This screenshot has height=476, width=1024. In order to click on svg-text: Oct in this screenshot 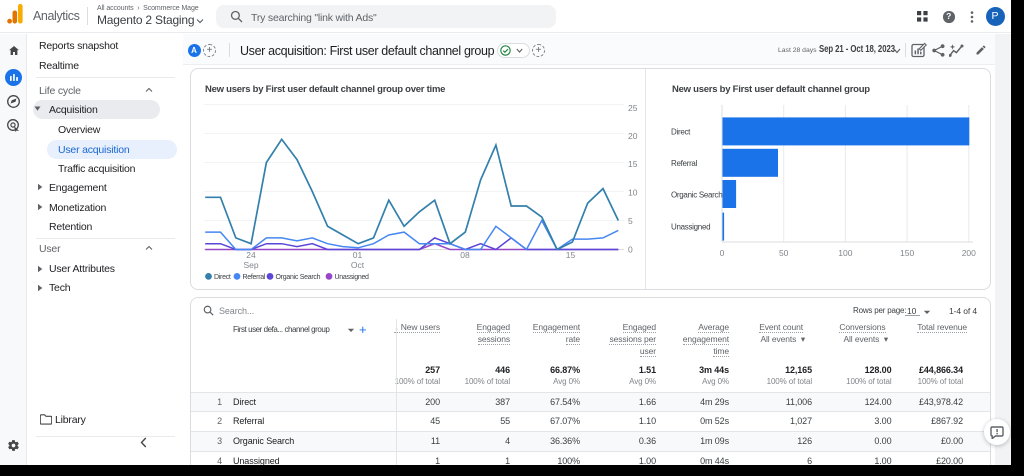, I will do `click(358, 265)`.